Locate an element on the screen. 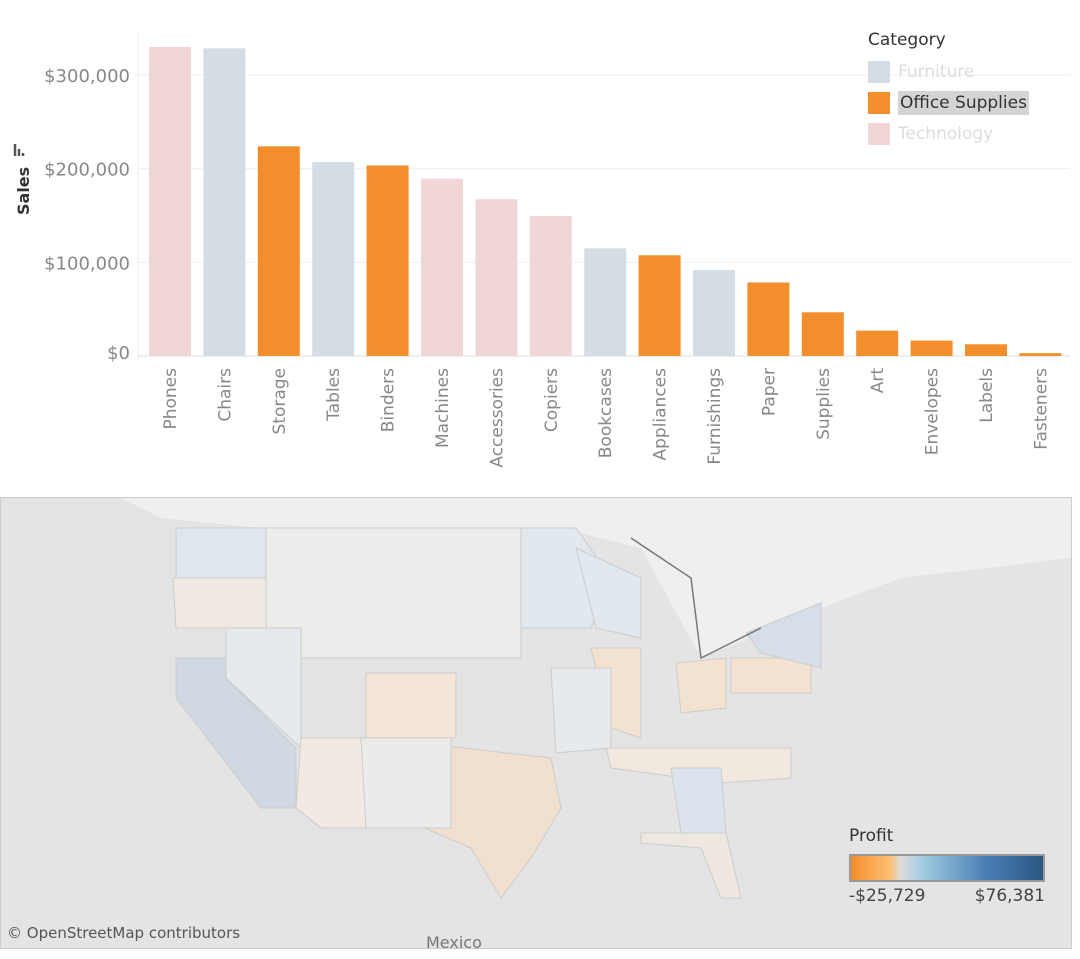  bar-machines is located at coordinates (442, 267).